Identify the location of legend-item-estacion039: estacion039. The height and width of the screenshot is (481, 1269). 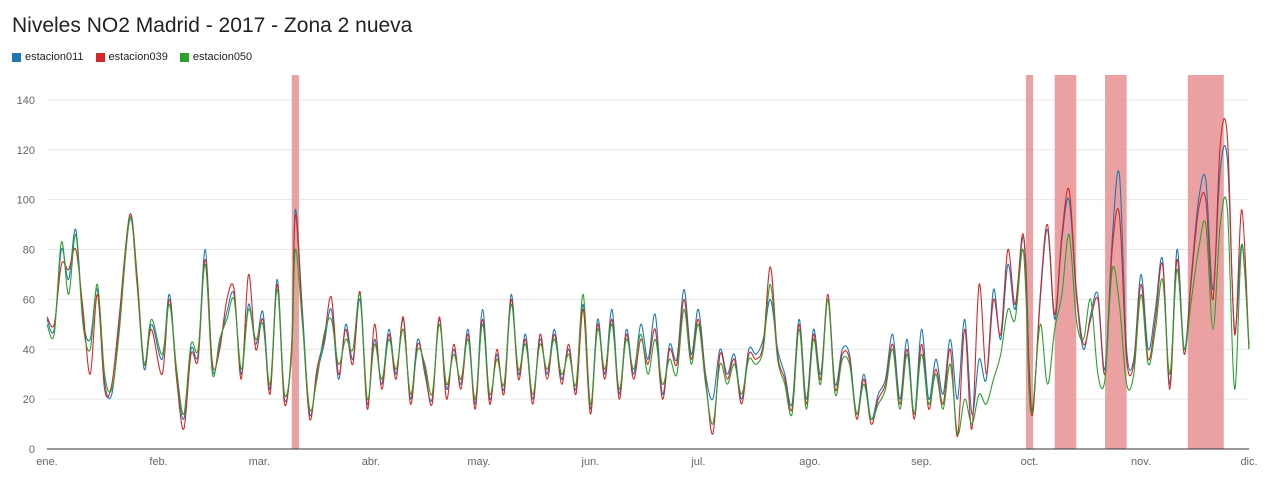
(131, 57).